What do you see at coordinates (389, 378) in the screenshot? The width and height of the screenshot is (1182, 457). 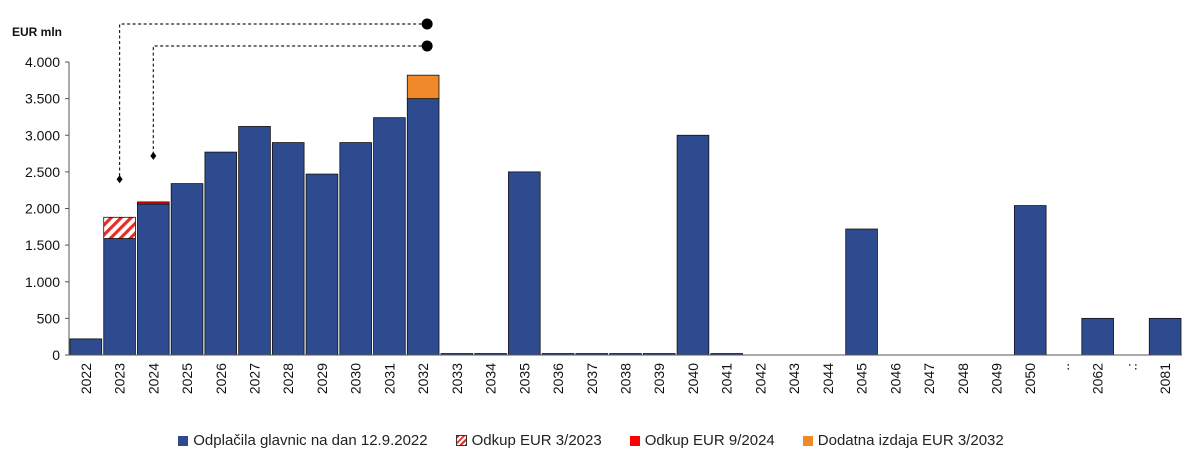 I see `x-tick-label: 2031` at bounding box center [389, 378].